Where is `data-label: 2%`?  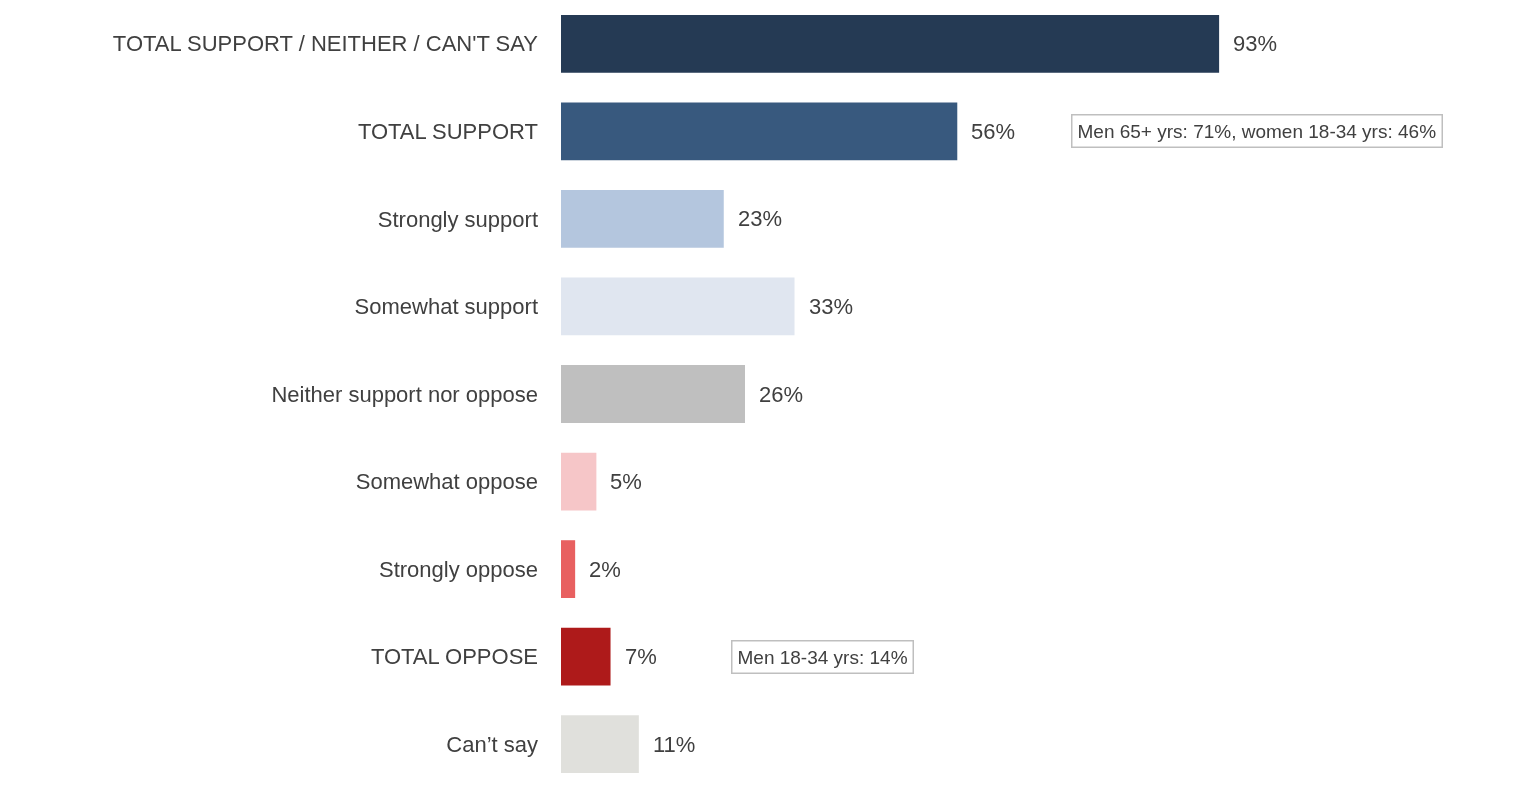 data-label: 2% is located at coordinates (605, 569).